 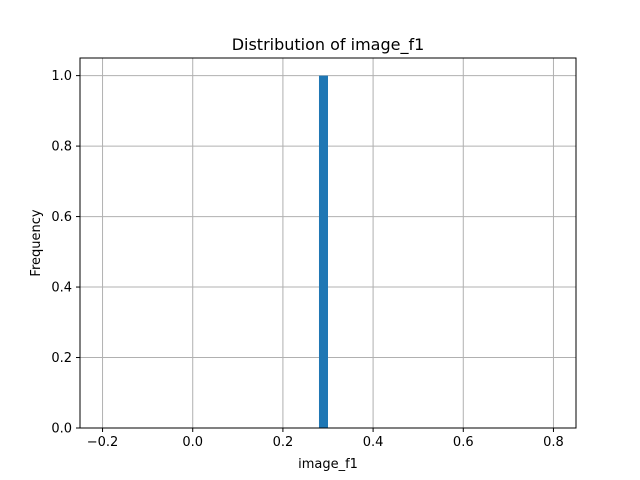 I want to click on y-tick-label: 0.8, so click(x=61, y=147).